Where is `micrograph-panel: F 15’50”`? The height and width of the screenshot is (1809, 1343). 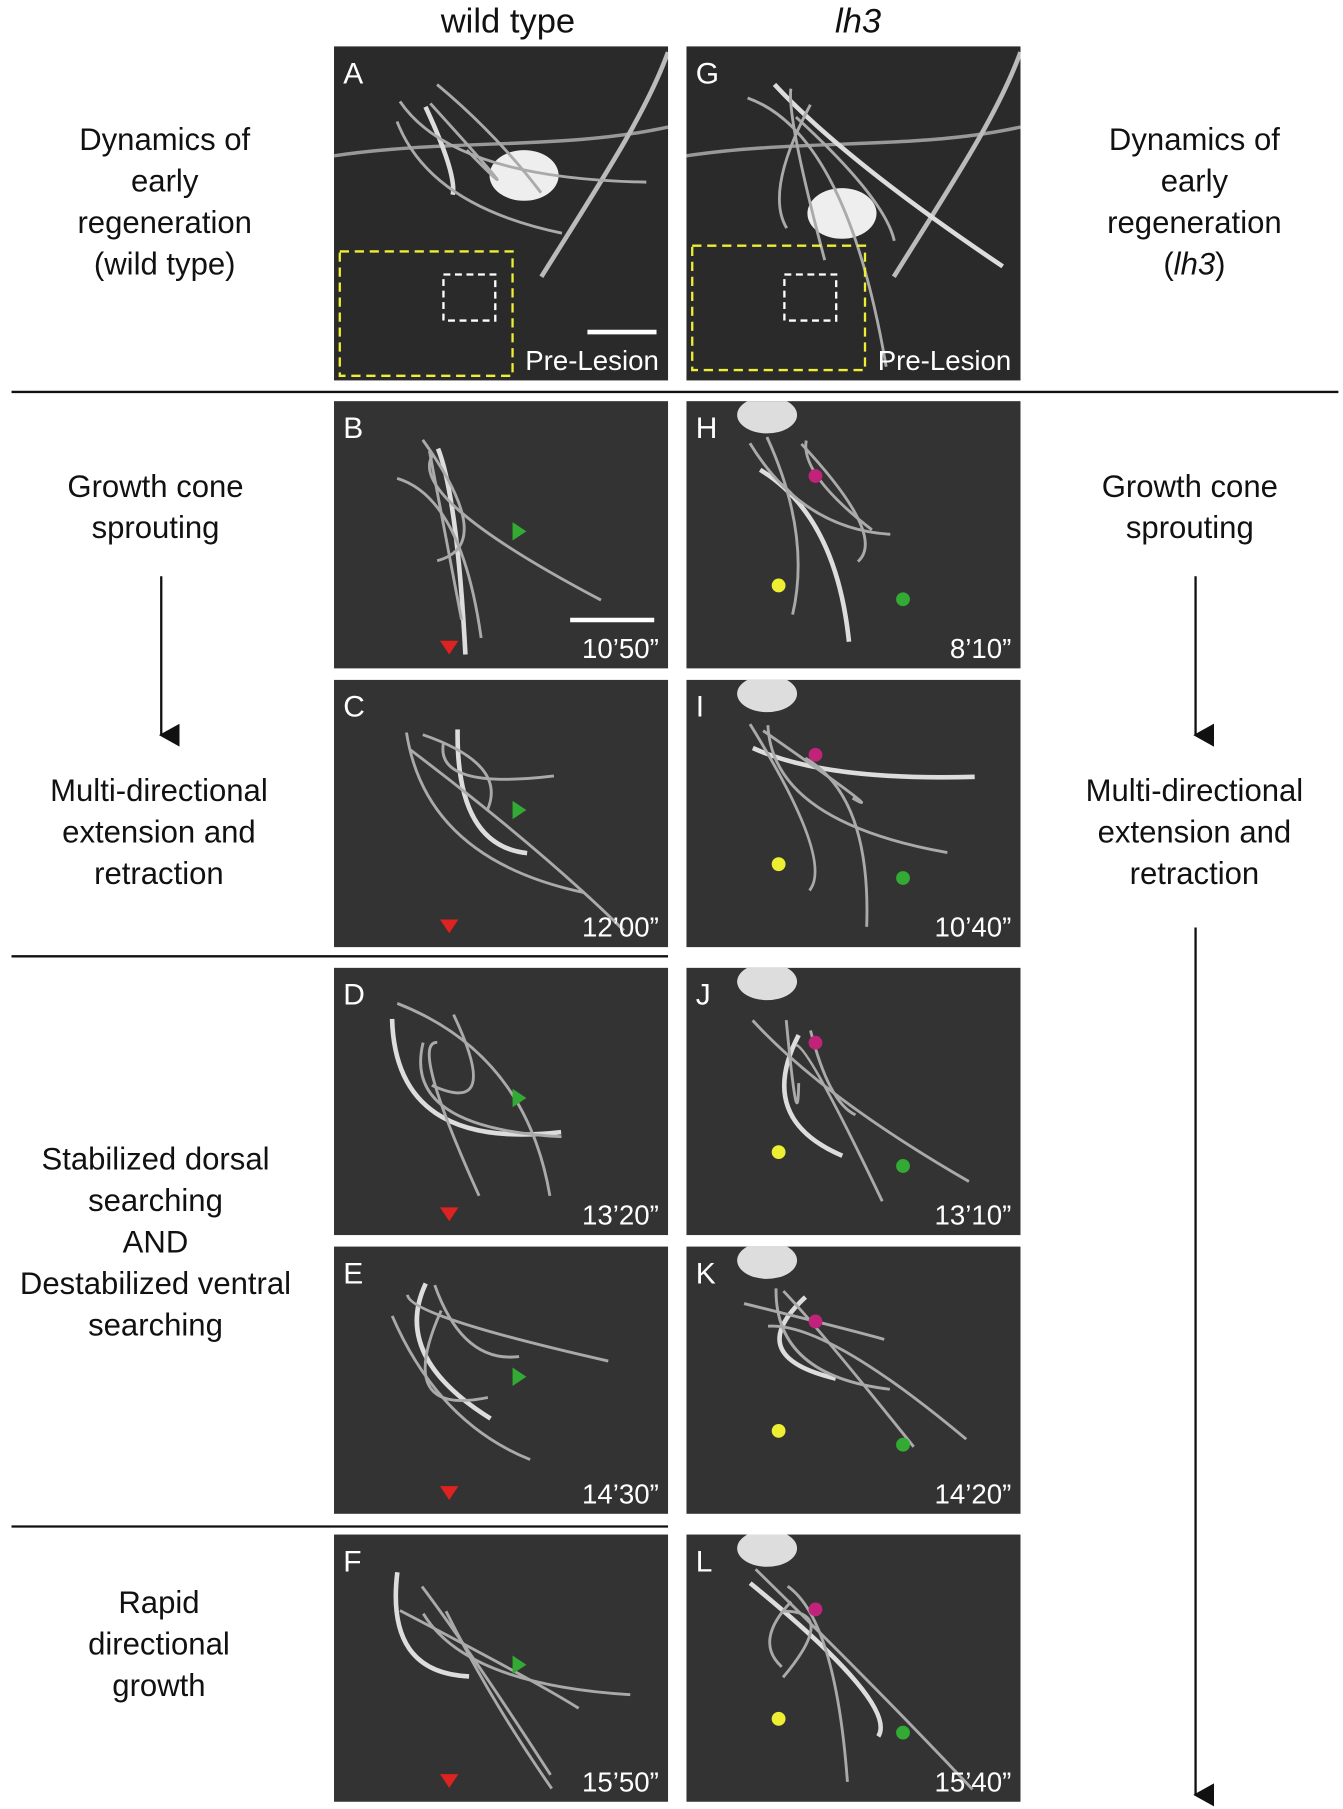 micrograph-panel: F 15’50” is located at coordinates (501, 1668).